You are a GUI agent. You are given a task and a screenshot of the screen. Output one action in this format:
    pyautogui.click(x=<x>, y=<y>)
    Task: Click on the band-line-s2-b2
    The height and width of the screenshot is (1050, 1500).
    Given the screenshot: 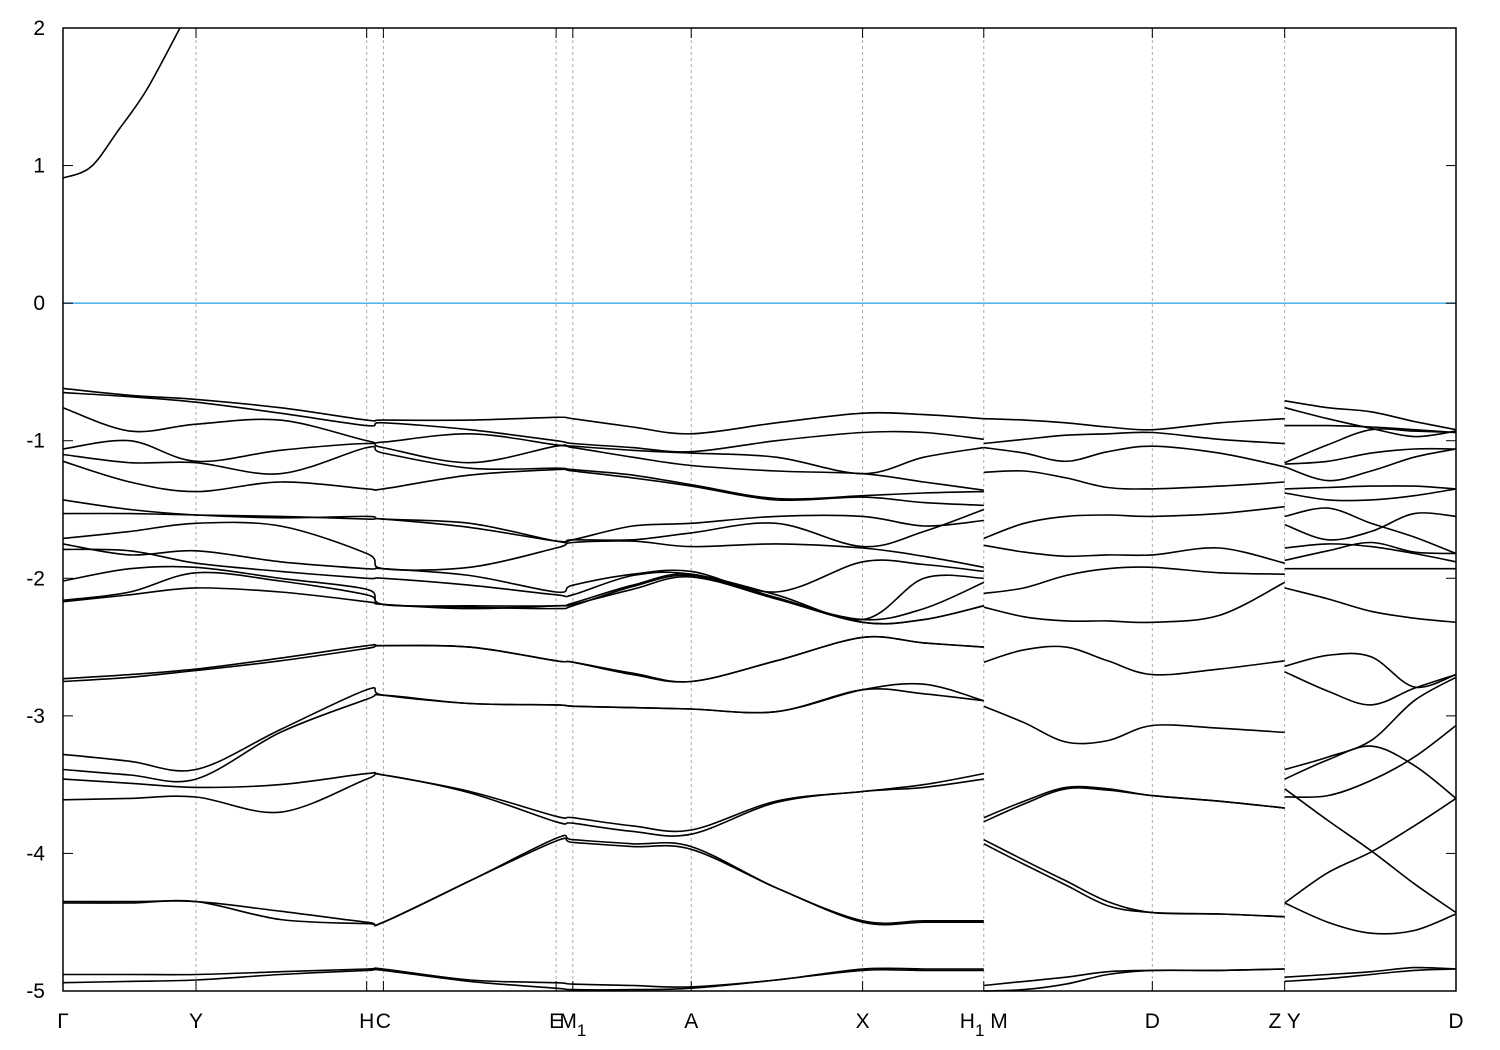 What is the action you would take?
    pyautogui.click(x=1134, y=456)
    